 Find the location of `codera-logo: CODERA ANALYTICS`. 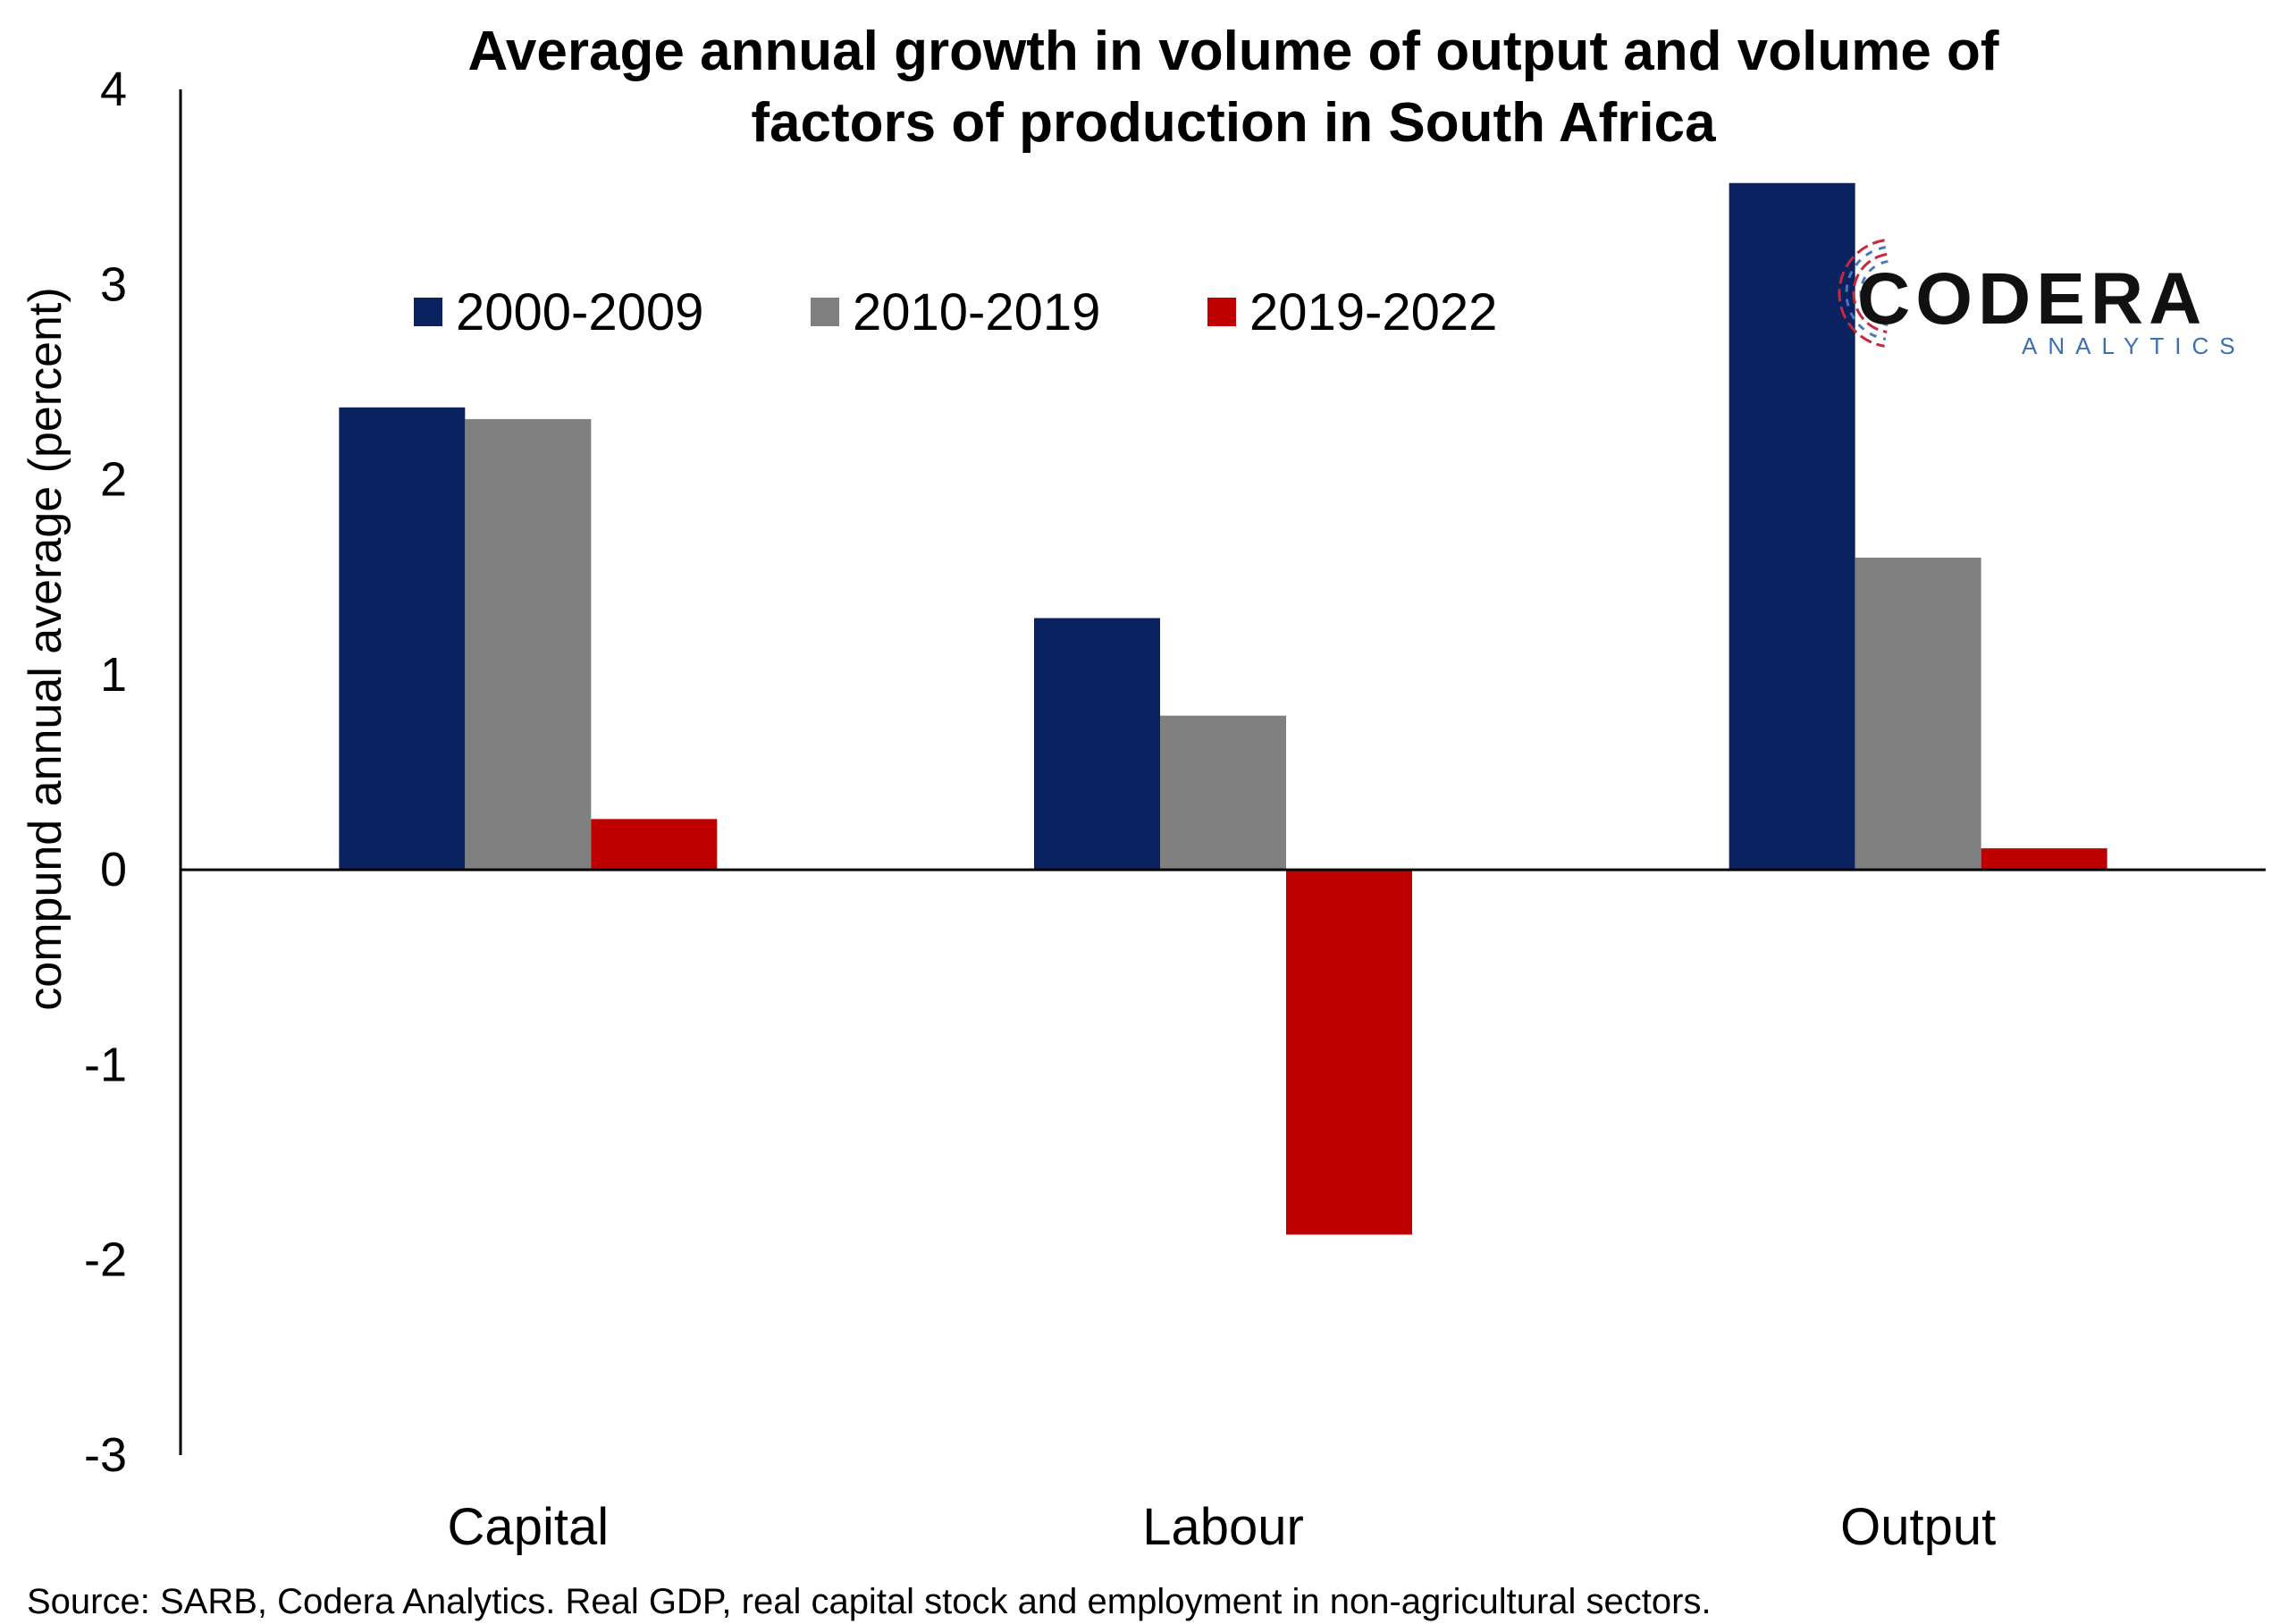

codera-logo: CODERA ANALYTICS is located at coordinates (2042, 299).